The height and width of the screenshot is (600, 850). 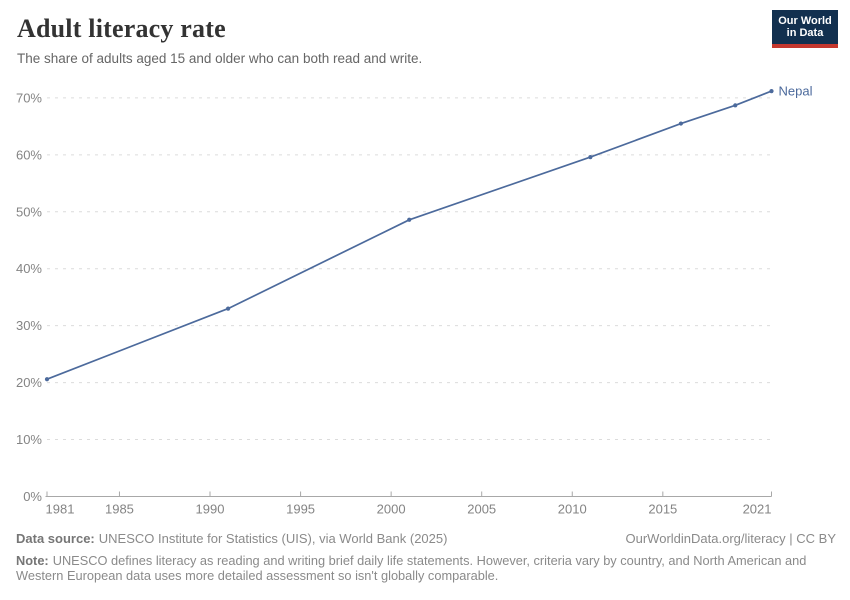 I want to click on y-axis-tick-label: 60%, so click(x=29, y=154).